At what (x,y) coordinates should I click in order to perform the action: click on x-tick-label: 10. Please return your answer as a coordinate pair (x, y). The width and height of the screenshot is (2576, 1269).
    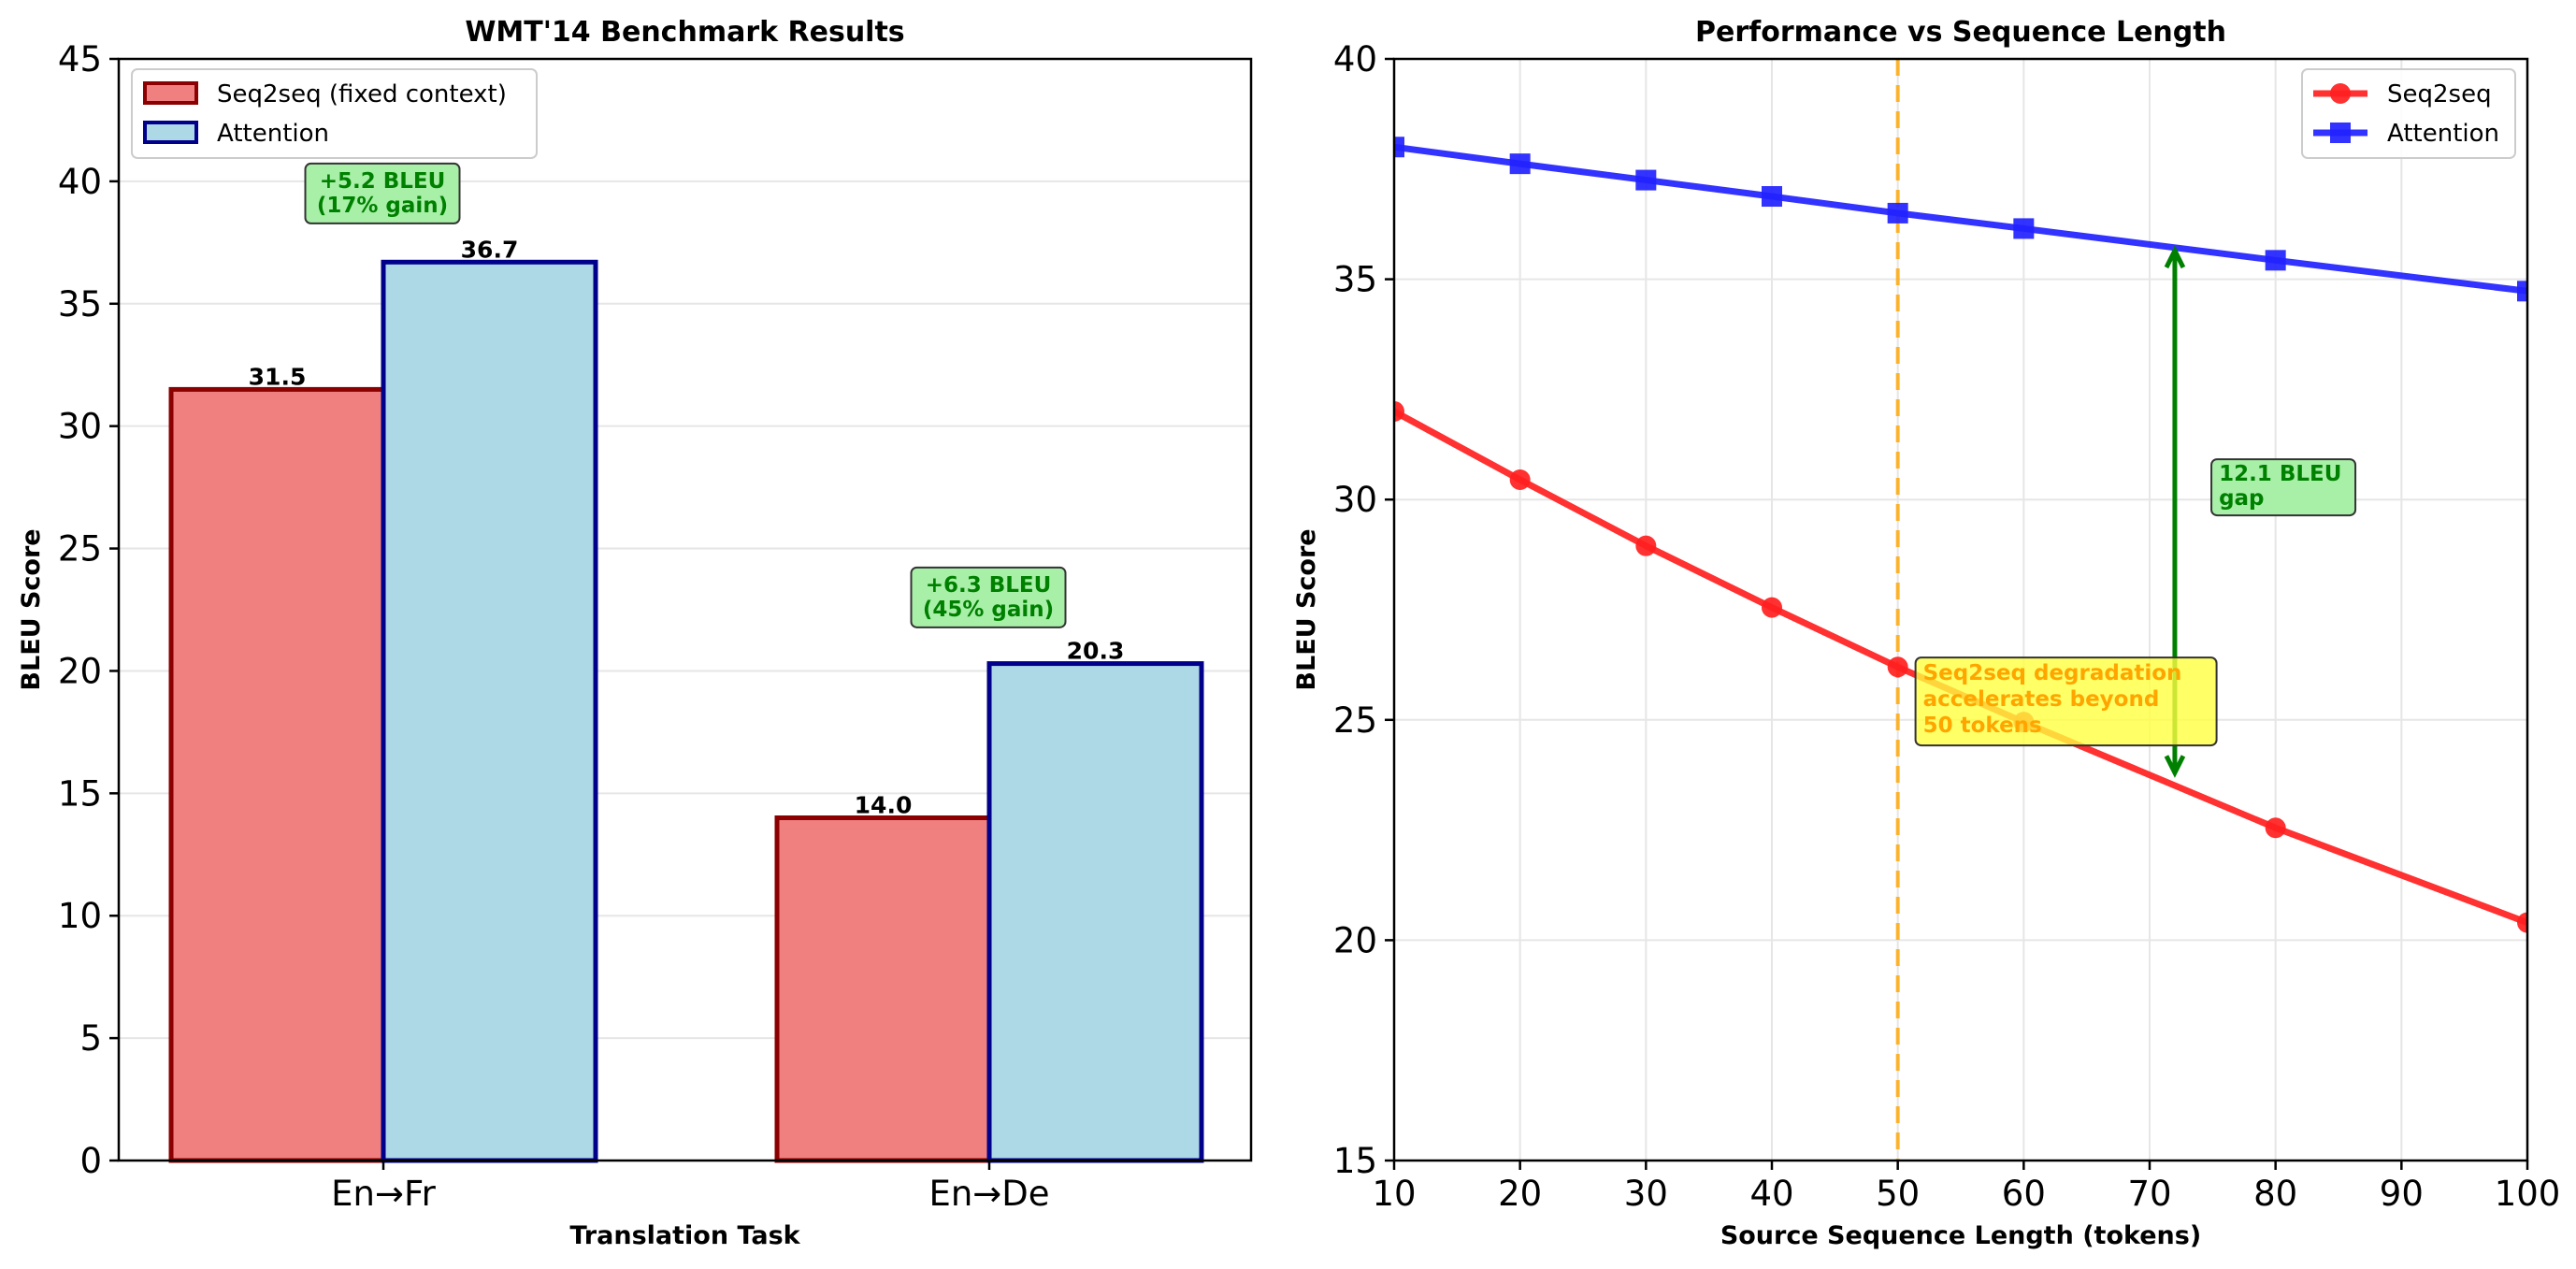
    Looking at the image, I should click on (1394, 1194).